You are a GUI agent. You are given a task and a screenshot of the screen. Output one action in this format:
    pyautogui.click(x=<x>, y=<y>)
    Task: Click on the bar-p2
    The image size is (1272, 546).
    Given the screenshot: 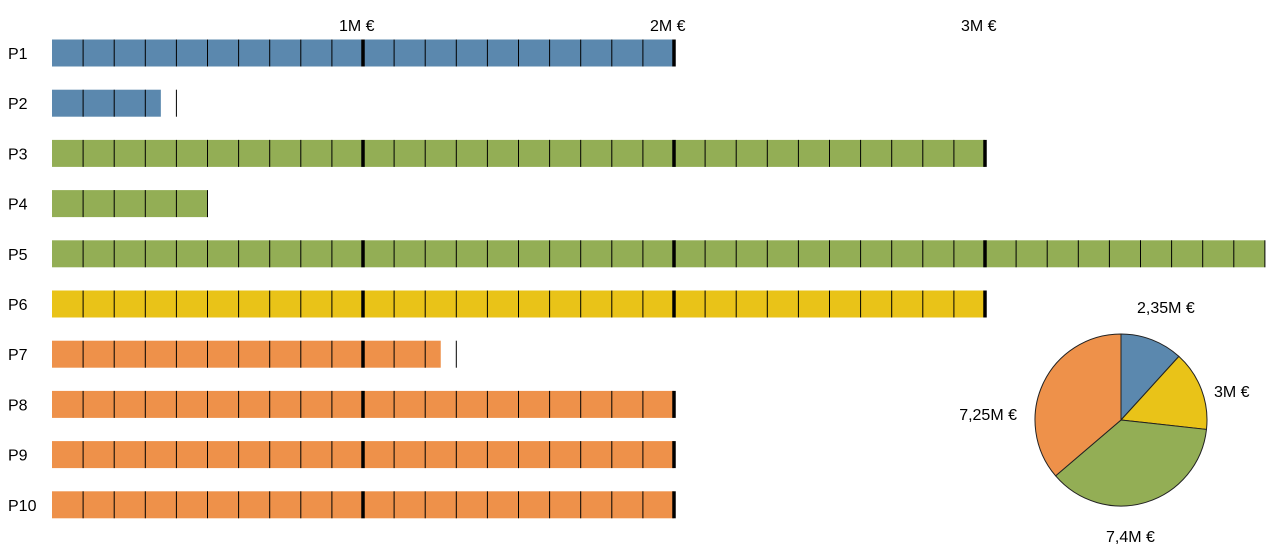 What is the action you would take?
    pyautogui.click(x=114, y=103)
    